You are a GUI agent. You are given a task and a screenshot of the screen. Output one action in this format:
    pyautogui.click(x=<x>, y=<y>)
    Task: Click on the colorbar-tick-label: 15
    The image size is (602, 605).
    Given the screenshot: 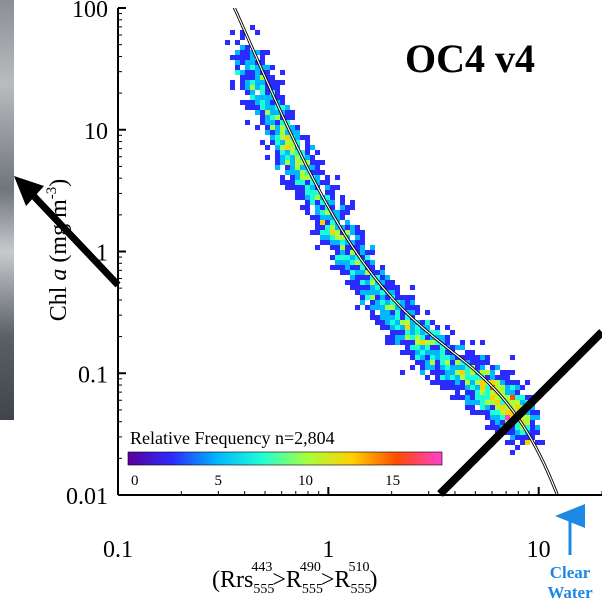 What is the action you would take?
    pyautogui.click(x=392, y=481)
    